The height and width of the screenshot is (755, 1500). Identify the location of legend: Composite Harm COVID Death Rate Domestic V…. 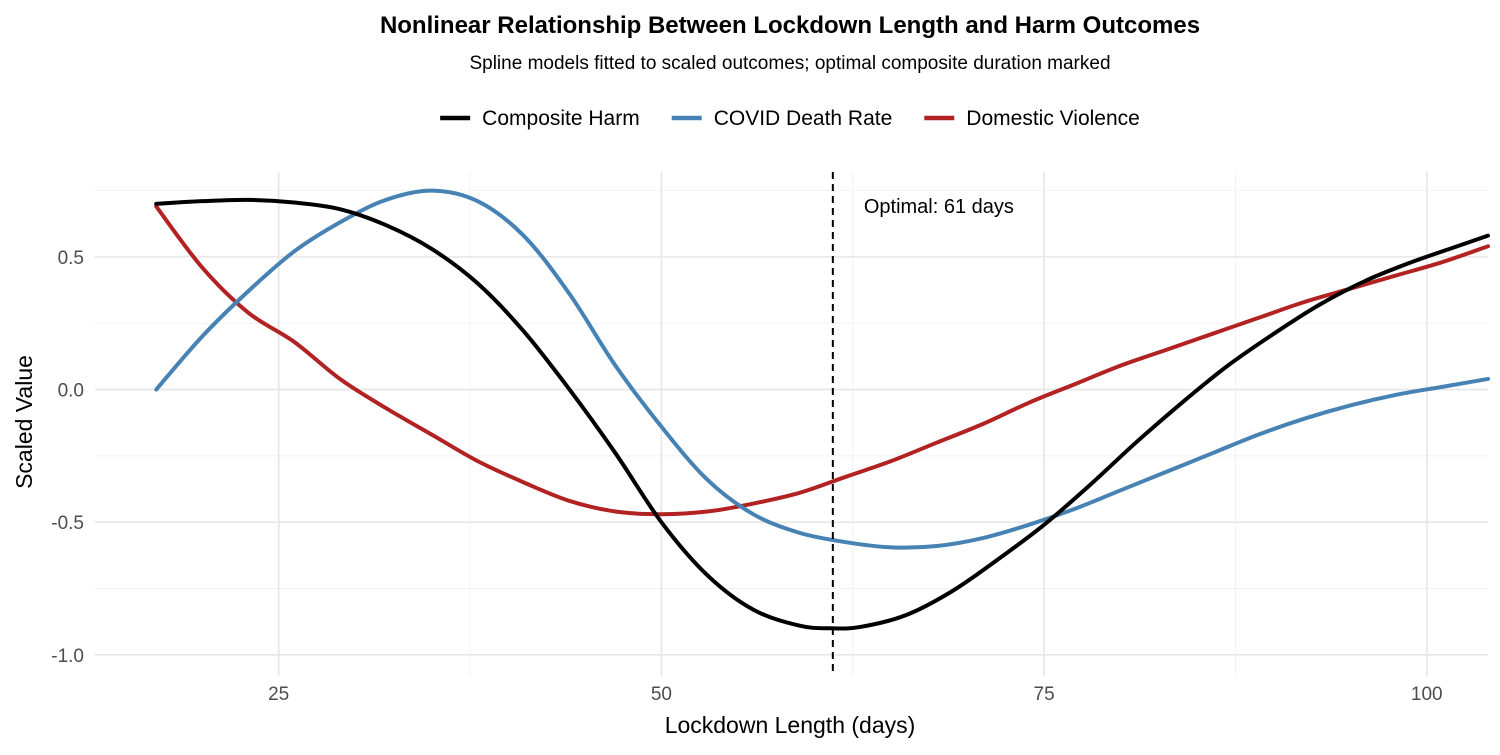
(790, 118).